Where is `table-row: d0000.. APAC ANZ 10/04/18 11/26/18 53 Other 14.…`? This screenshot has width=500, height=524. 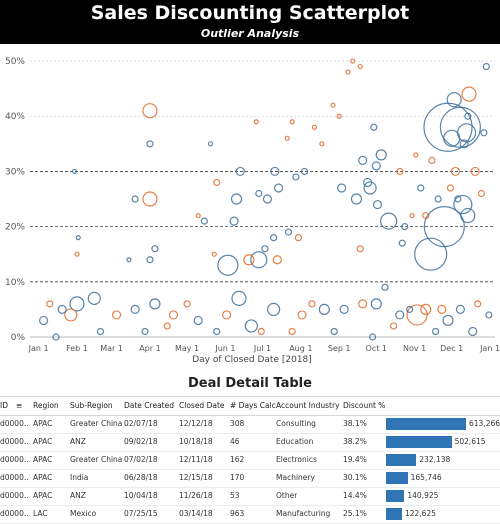
table-row: d0000.. APAC ANZ 10/04/18 11/26/18 53 Other 14.… is located at coordinates (250, 497).